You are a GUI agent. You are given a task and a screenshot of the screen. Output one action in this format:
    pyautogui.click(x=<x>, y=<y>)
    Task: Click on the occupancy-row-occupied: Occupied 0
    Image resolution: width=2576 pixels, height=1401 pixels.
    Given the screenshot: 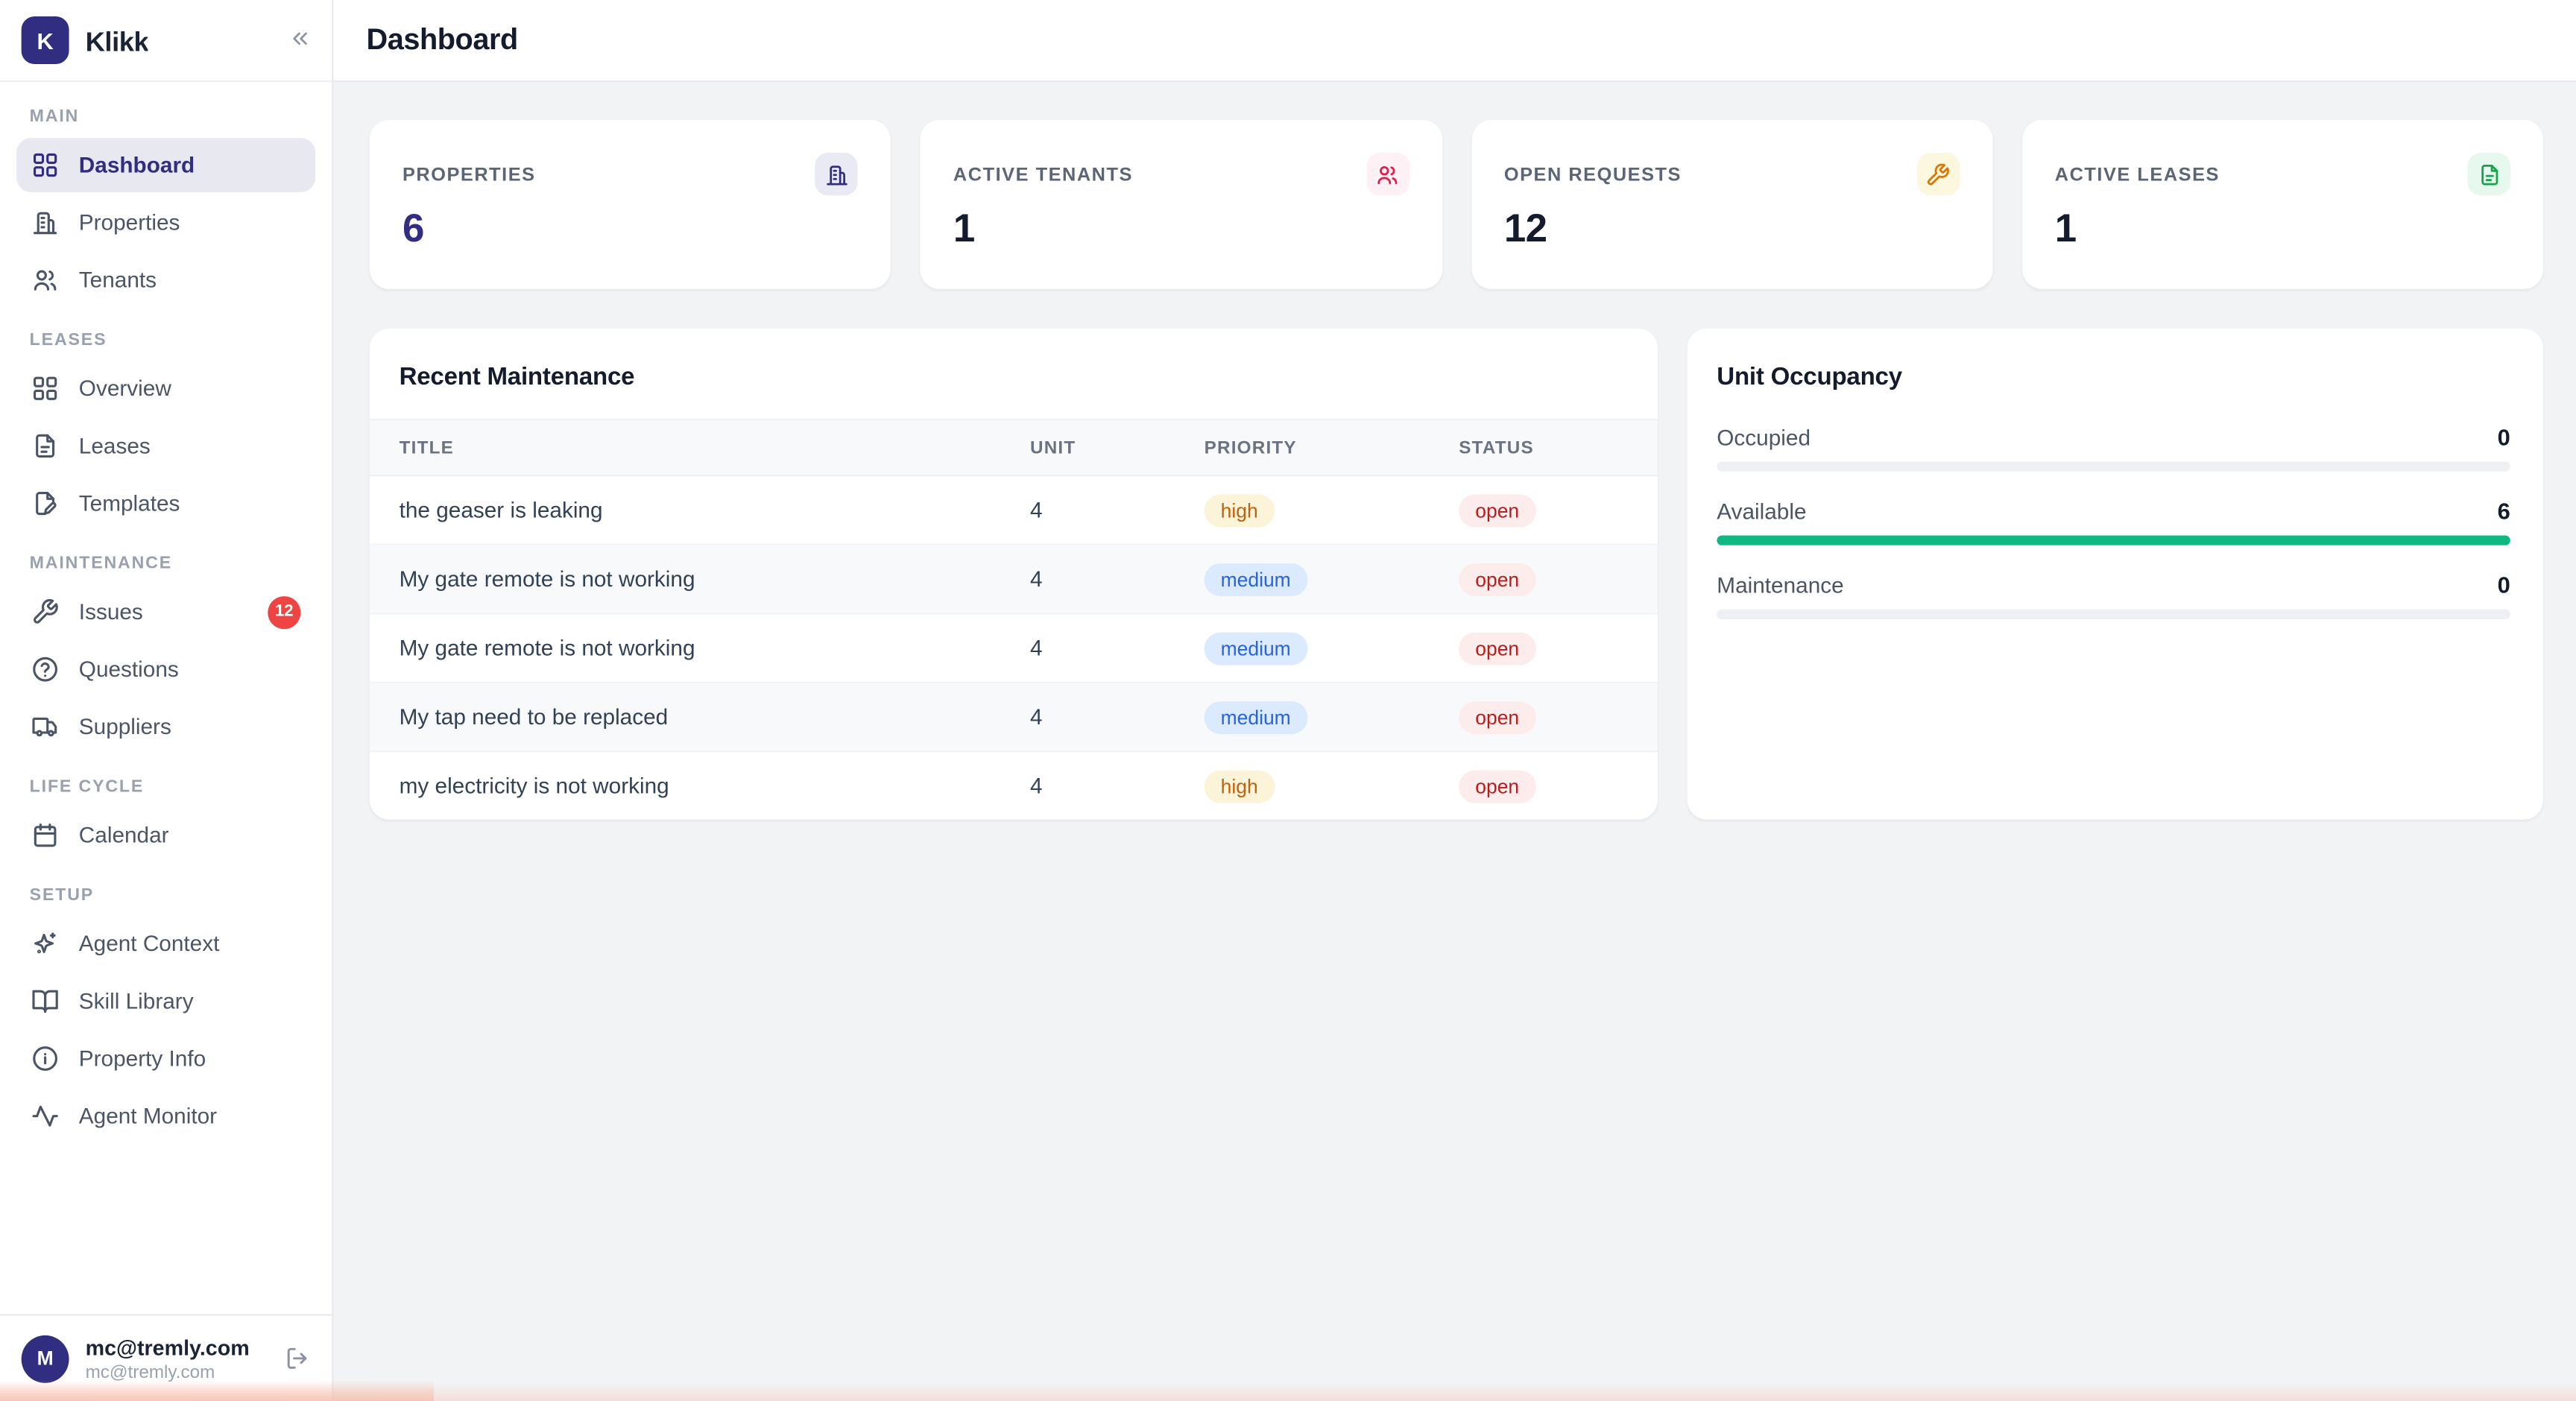 What is the action you would take?
    pyautogui.click(x=2113, y=447)
    